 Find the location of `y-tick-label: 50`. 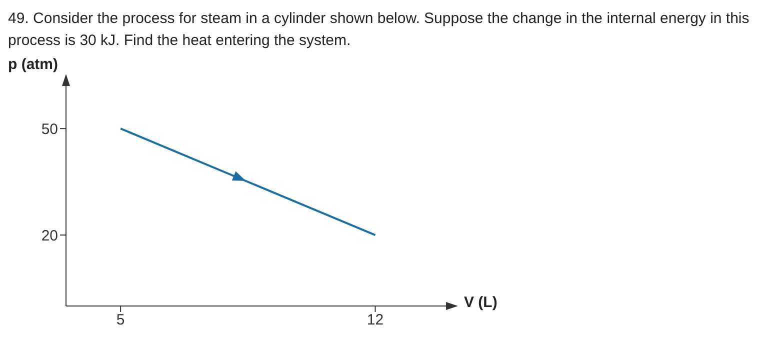

y-tick-label: 50 is located at coordinates (49, 129).